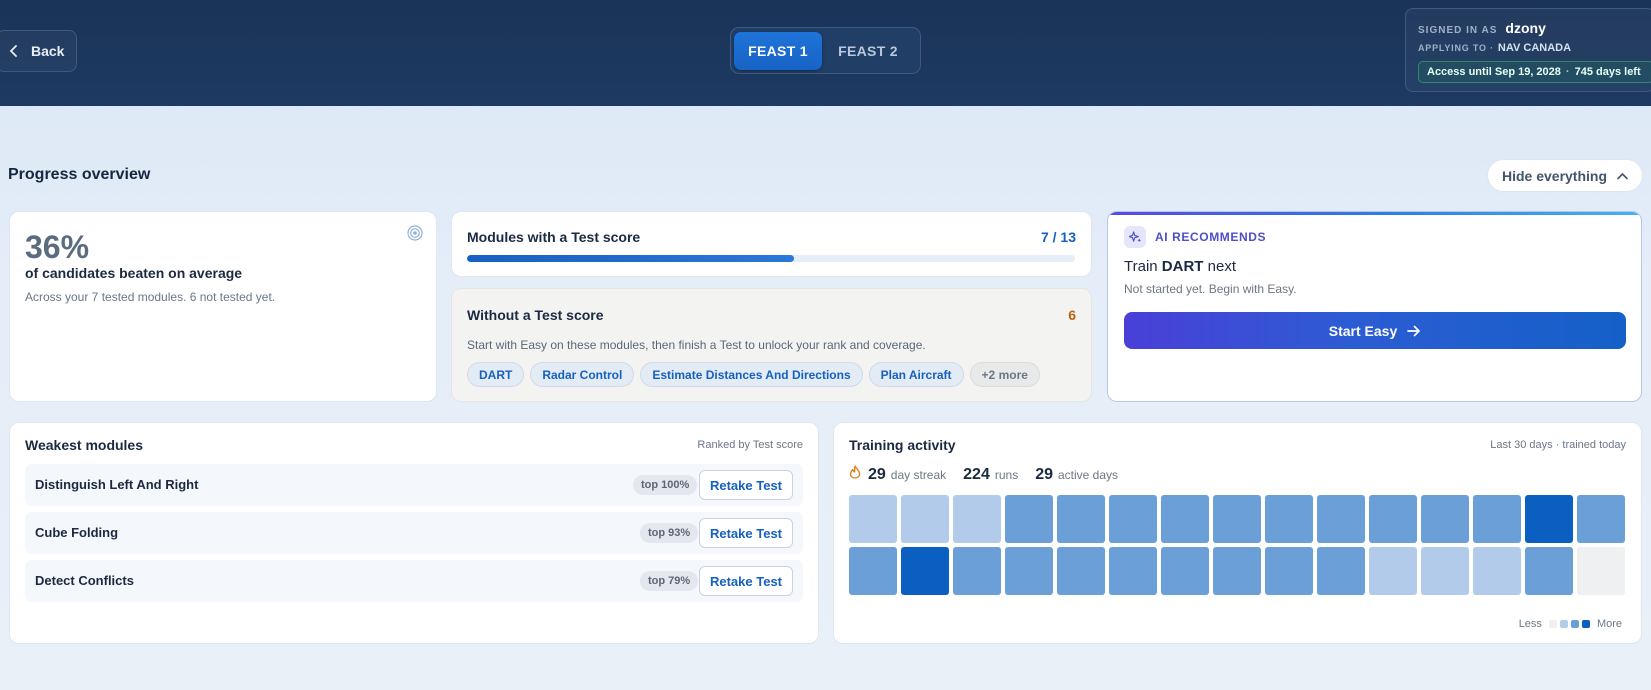 Image resolution: width=1651 pixels, height=690 pixels. Describe the element at coordinates (902, 445) in the screenshot. I see `training-activity-title: Training activity` at that location.